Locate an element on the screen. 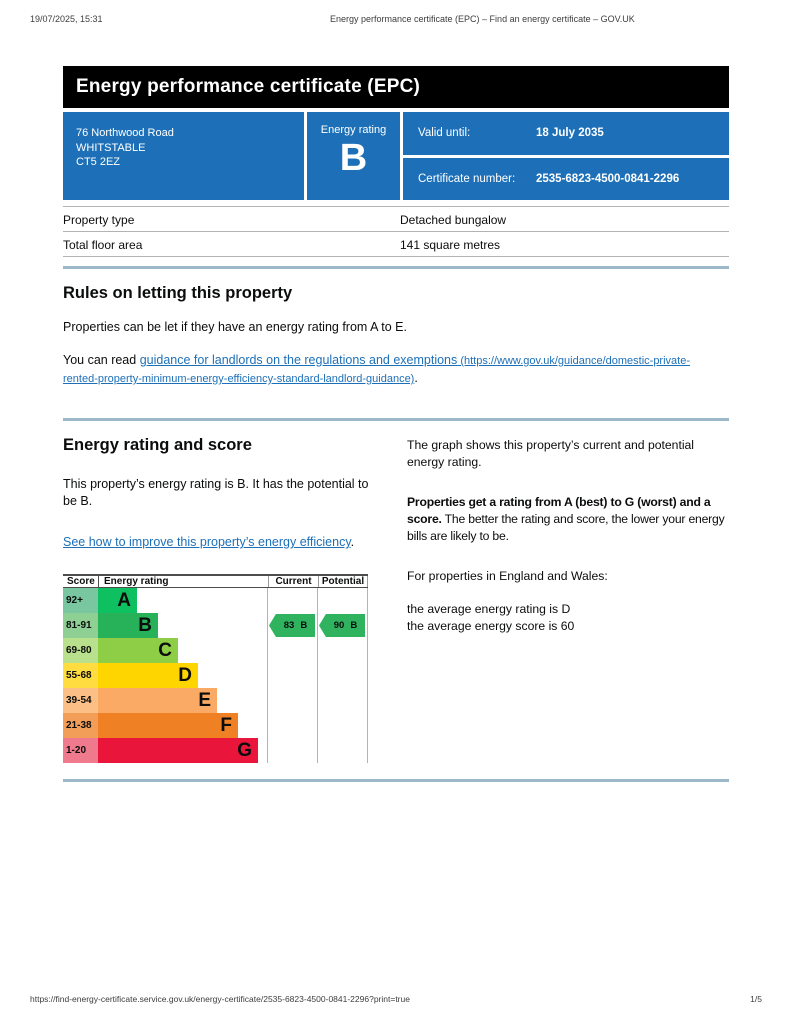  epc-band-row-c: 69-80 C is located at coordinates (215, 650).